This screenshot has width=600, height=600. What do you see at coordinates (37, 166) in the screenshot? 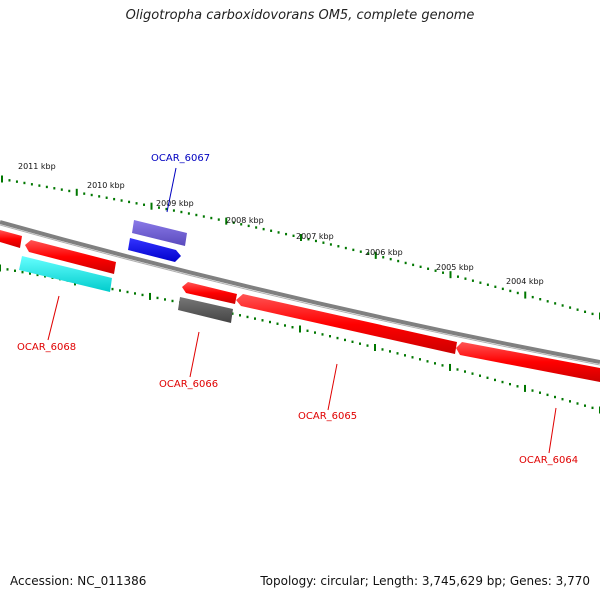
I see `ruler-label-2011: 2011 kbp` at bounding box center [37, 166].